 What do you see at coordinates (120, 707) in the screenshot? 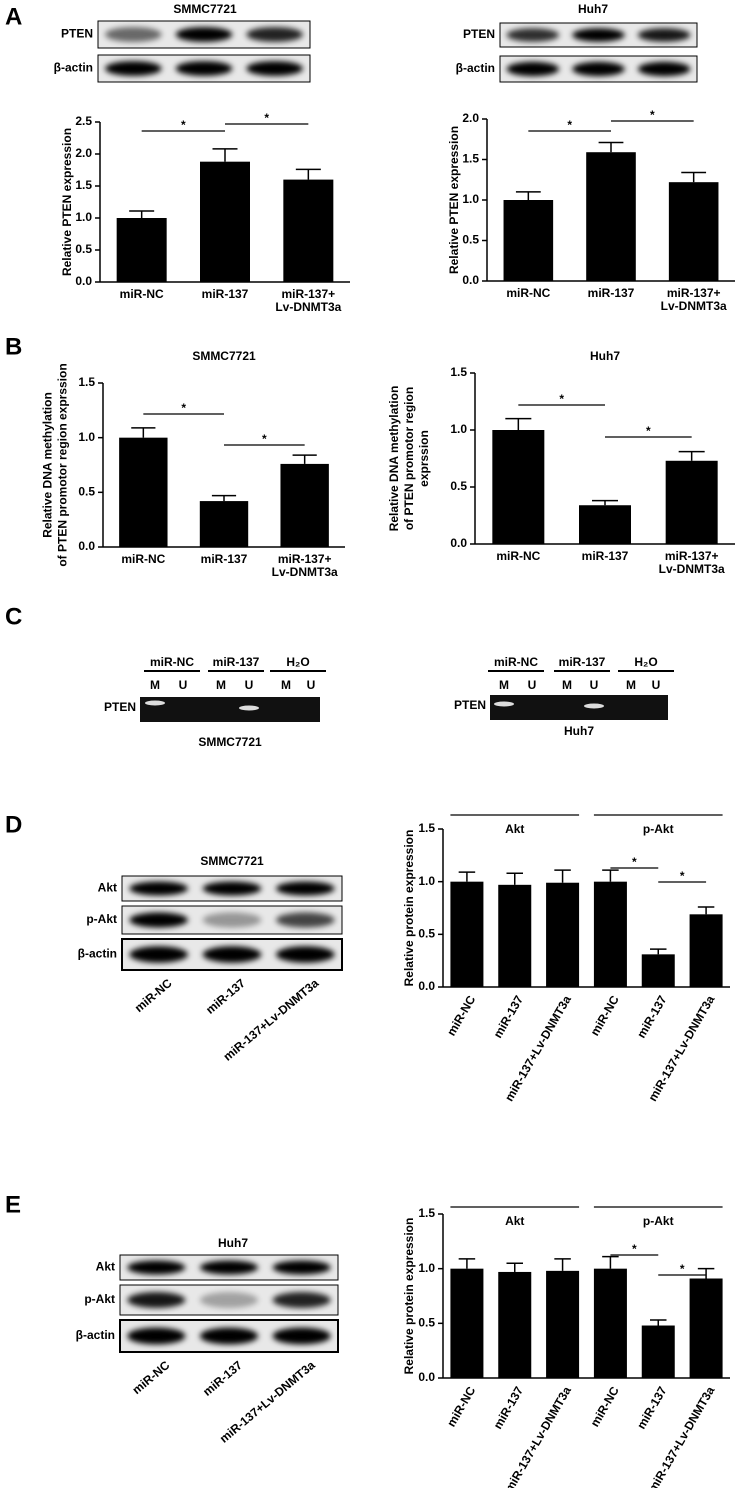
I see `gel-label: PTEN` at bounding box center [120, 707].